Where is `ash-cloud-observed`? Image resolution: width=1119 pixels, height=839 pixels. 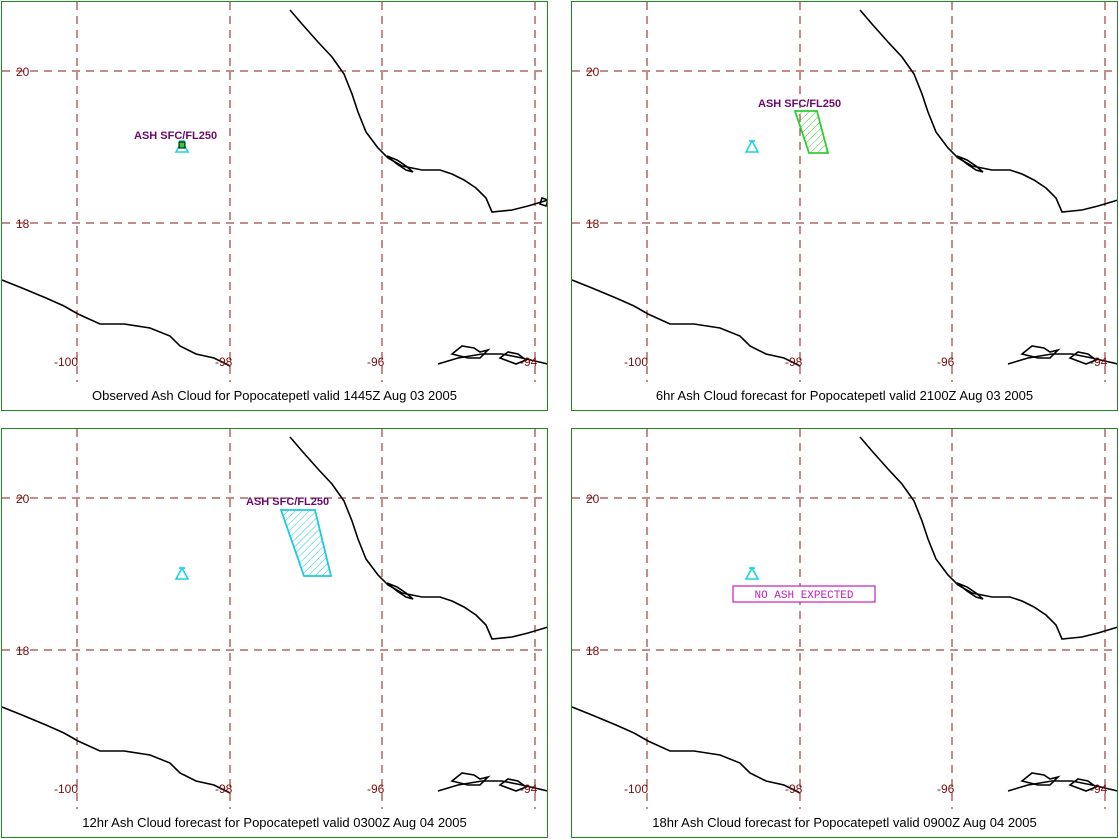
ash-cloud-observed is located at coordinates (182, 145).